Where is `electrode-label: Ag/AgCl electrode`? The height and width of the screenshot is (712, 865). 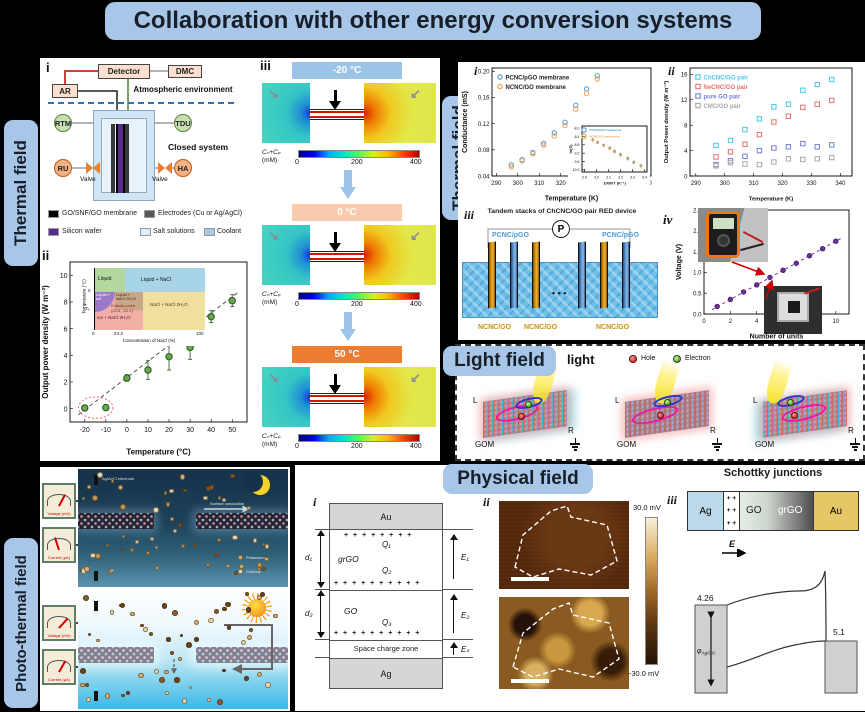
electrode-label: Ag/AgCl electrode is located at coordinates (118, 478).